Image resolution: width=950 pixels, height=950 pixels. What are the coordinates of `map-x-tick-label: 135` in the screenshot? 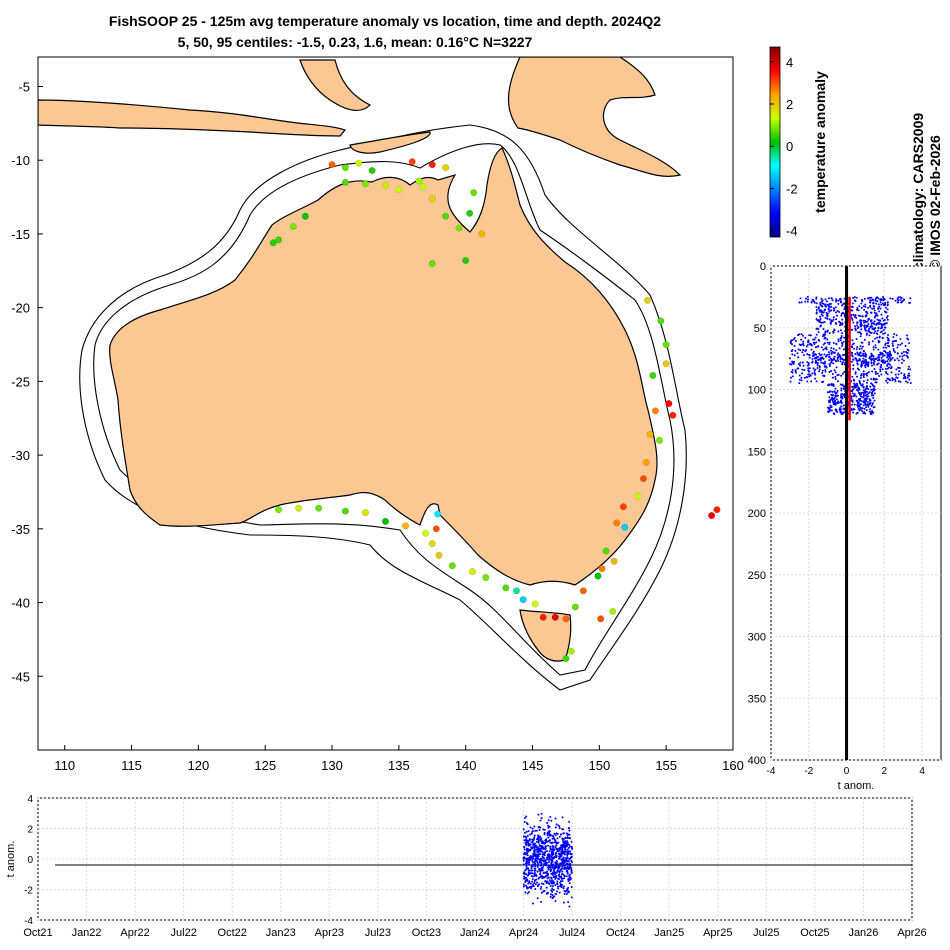 It's located at (399, 765).